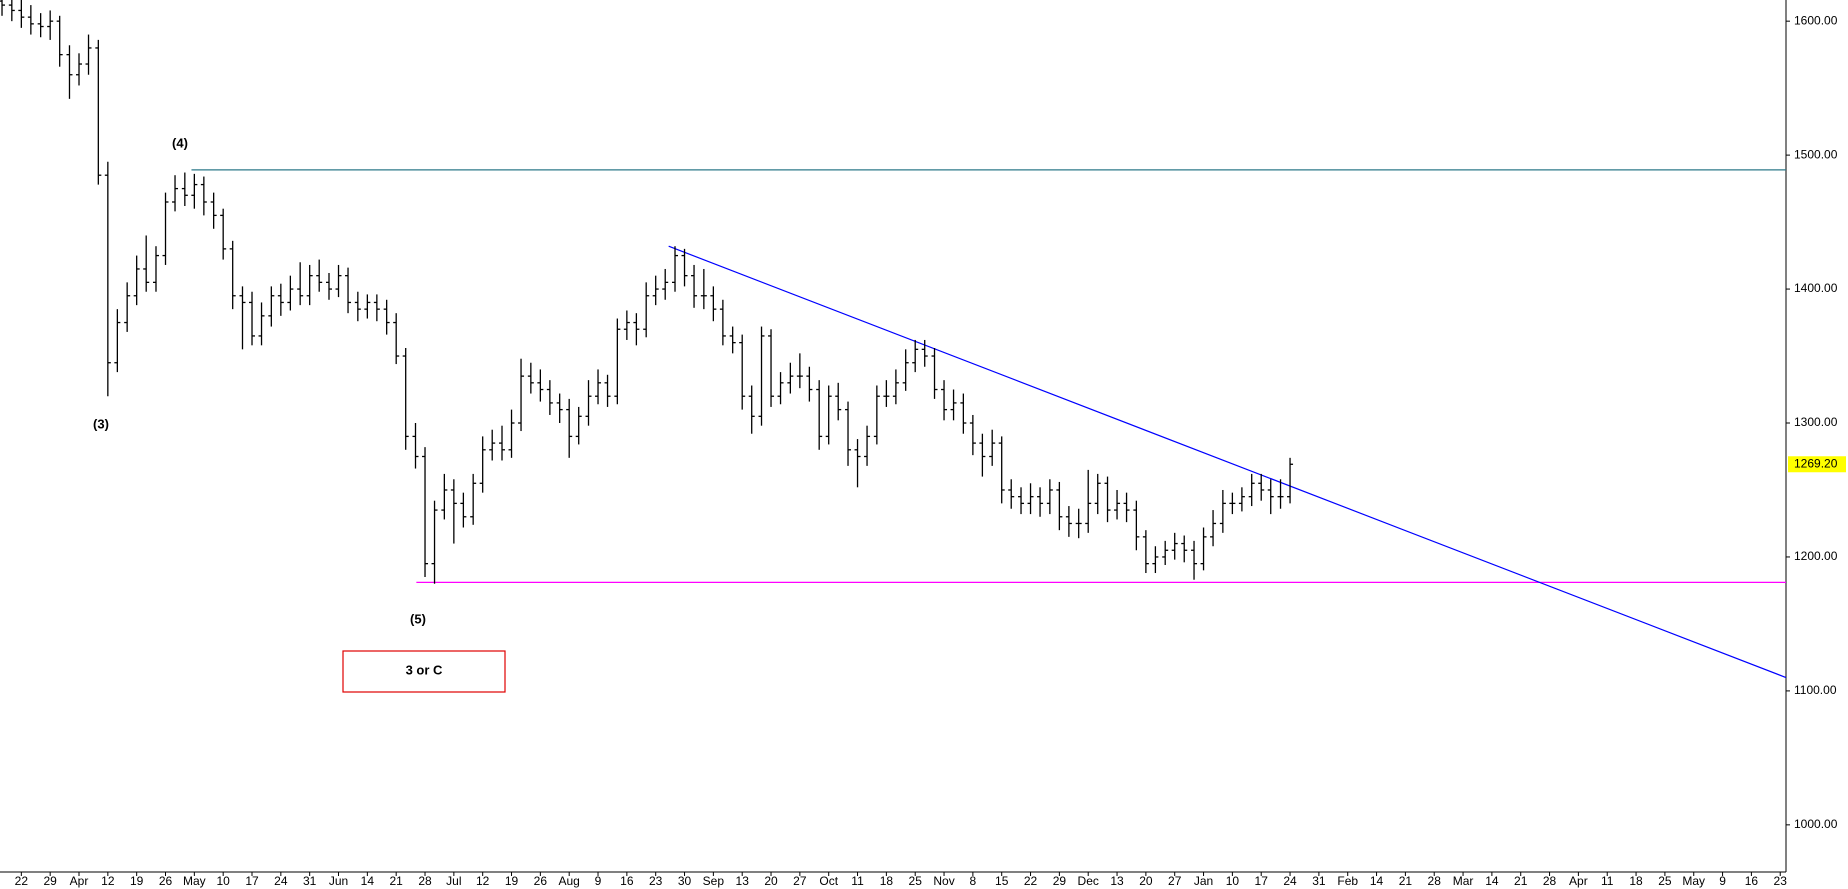 The height and width of the screenshot is (889, 1848). I want to click on x-tick-label: Aug, so click(569, 881).